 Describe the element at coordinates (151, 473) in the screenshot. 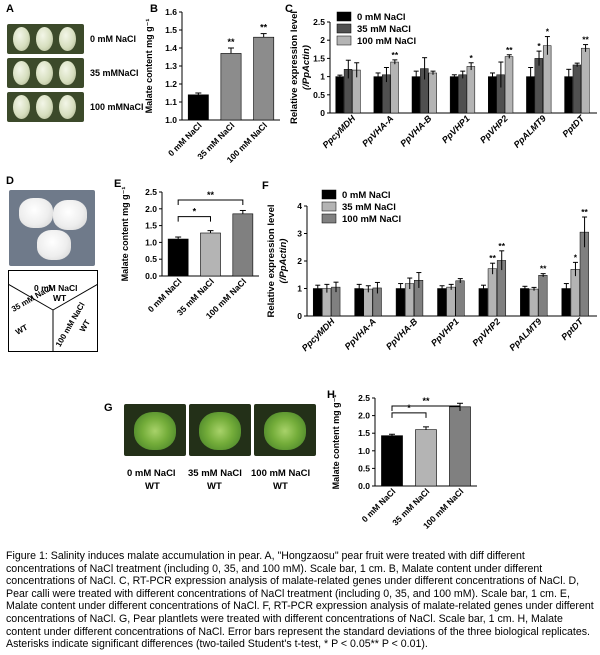

I see `plantlet-label-0mm: 0 mM NaCl` at that location.